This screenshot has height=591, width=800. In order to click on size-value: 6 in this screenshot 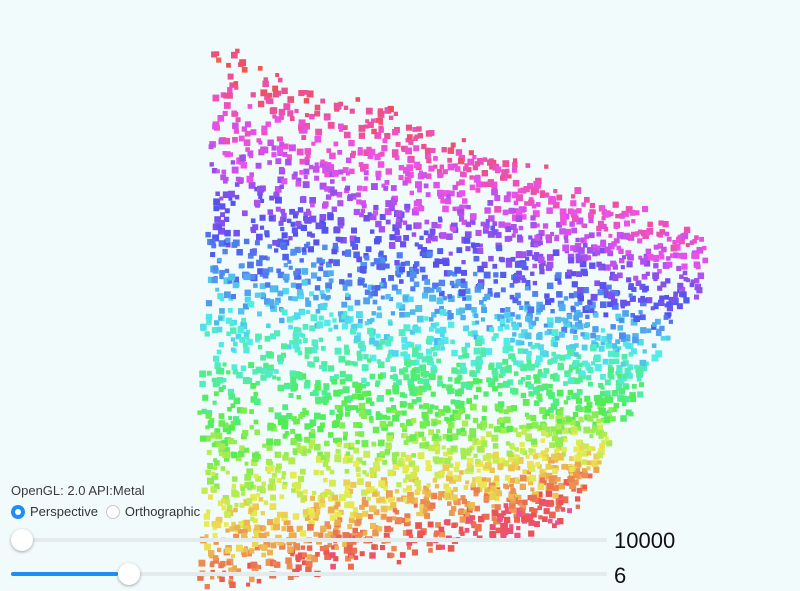, I will do `click(620, 575)`.